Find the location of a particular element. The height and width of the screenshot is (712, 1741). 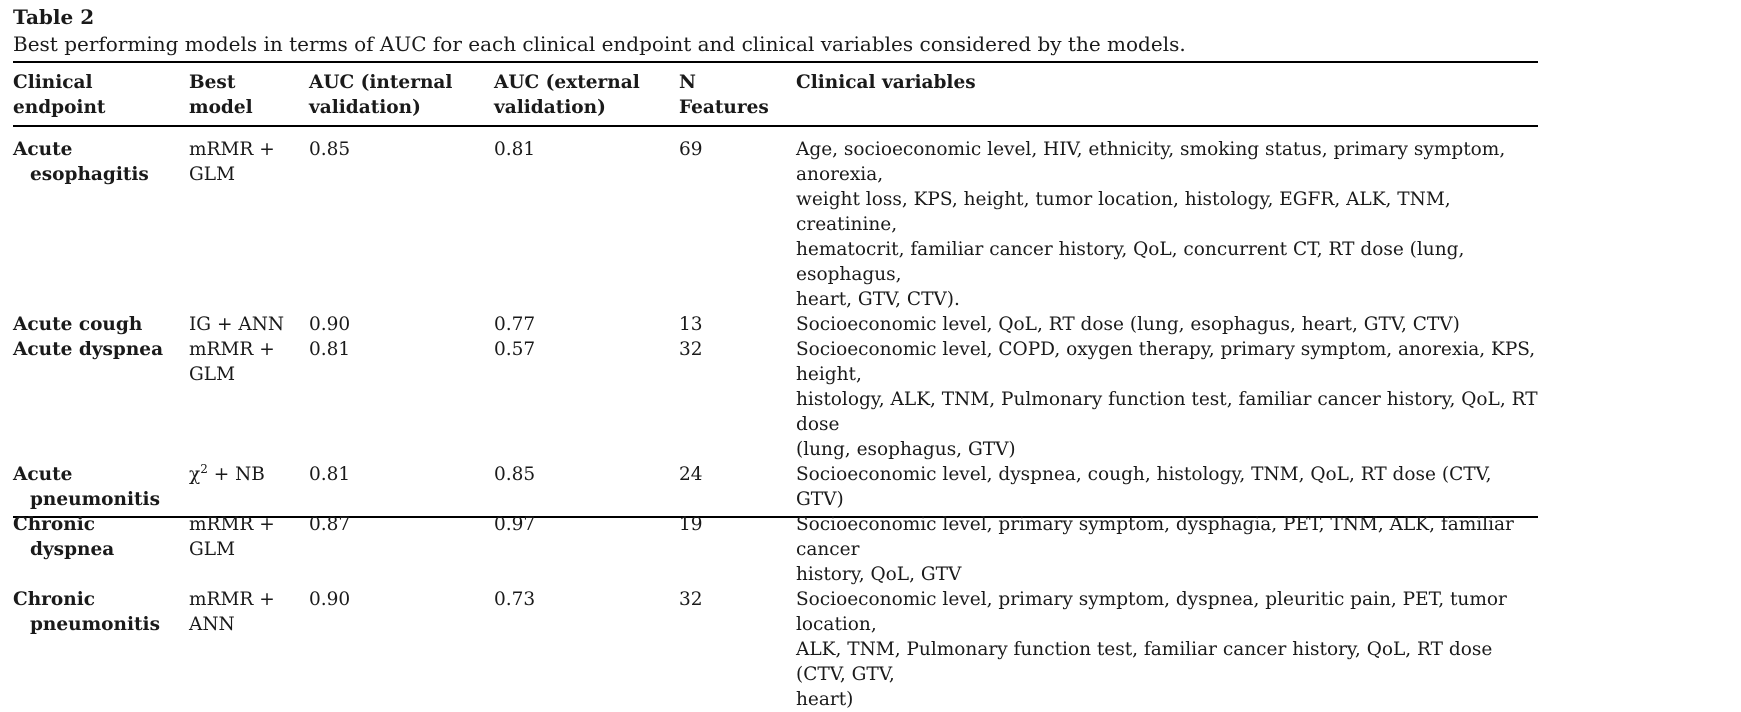

cell-auc-external: 0.81 is located at coordinates (515, 149).